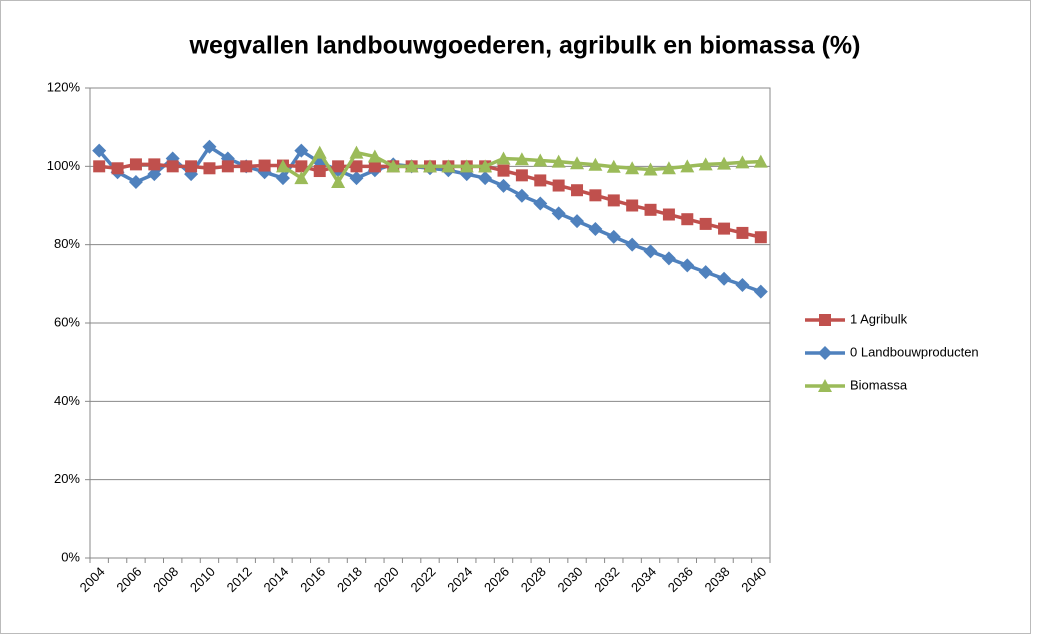 The image size is (1037, 640). Describe the element at coordinates (67, 478) in the screenshot. I see `y-tick-label: 20%` at that location.